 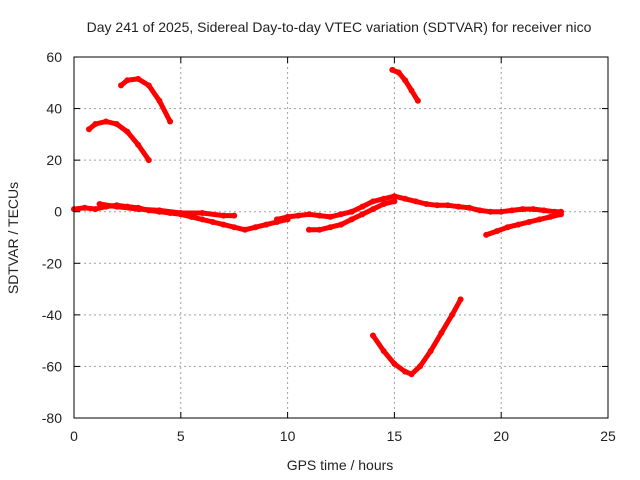 What do you see at coordinates (288, 436) in the screenshot?
I see `x-tick-label: 10` at bounding box center [288, 436].